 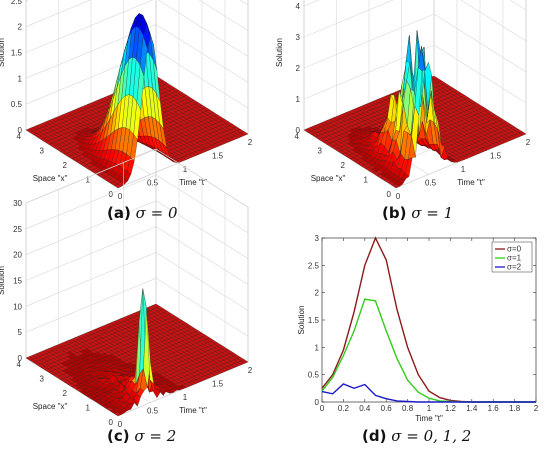 What do you see at coordinates (17, 3) in the screenshot?
I see `z-tick-label: 2.5` at bounding box center [17, 3].